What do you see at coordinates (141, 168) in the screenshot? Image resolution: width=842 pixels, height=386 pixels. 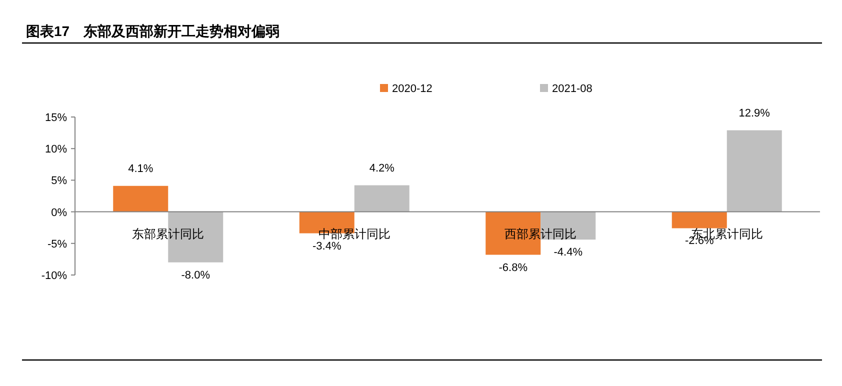 I see `data-label: 4.1%` at bounding box center [141, 168].